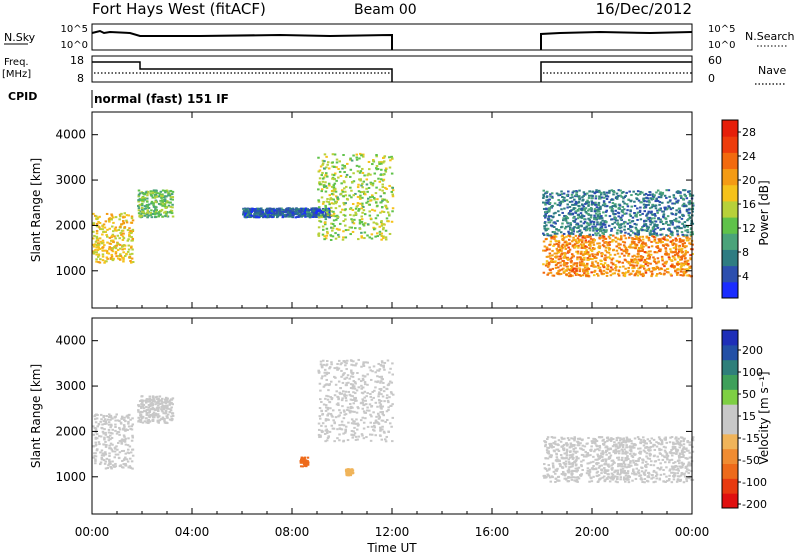 Image resolution: width=800 pixels, height=554 pixels. Describe the element at coordinates (711, 78) in the screenshot. I see `nave-tick-bottom: 0` at that location.